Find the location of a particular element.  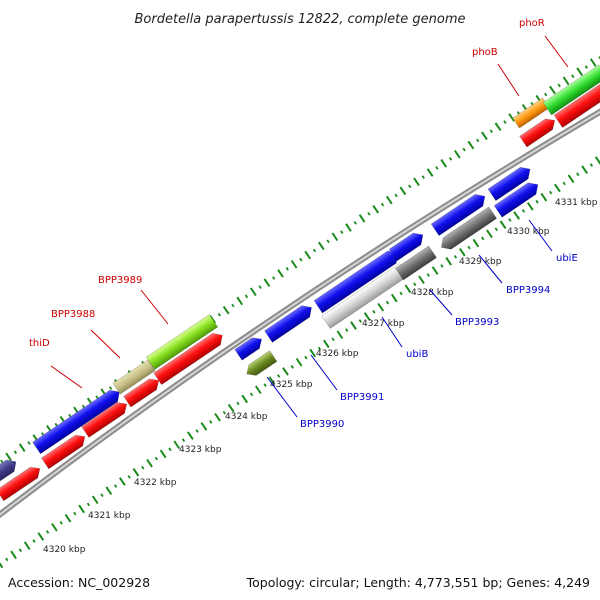

gene-label-BPP3988: BPP3988 is located at coordinates (73, 314).